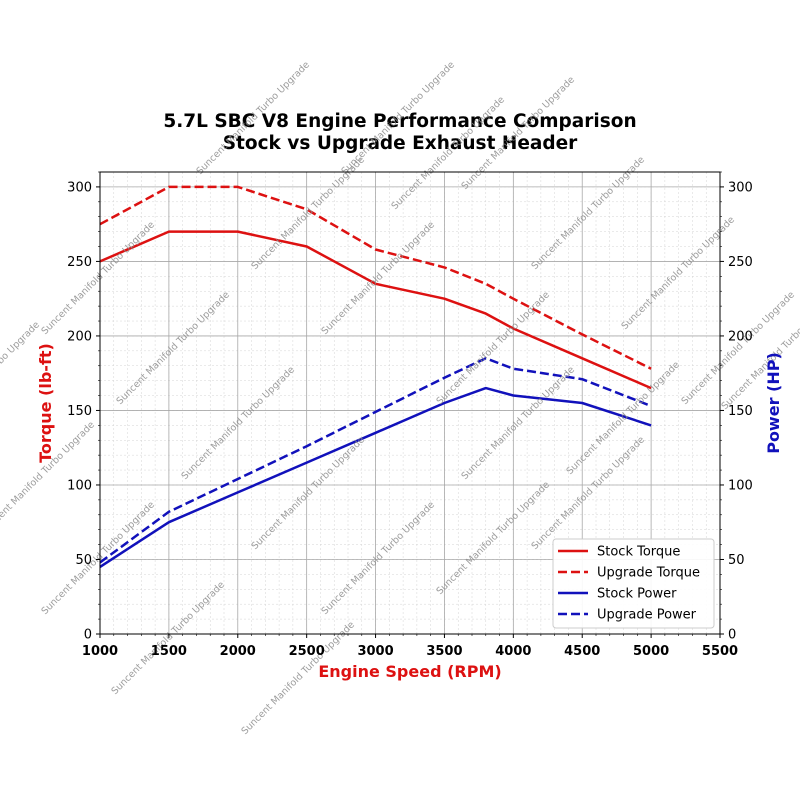 This screenshot has height=800, width=800. I want to click on x-tick-label: 3000, so click(375, 651).